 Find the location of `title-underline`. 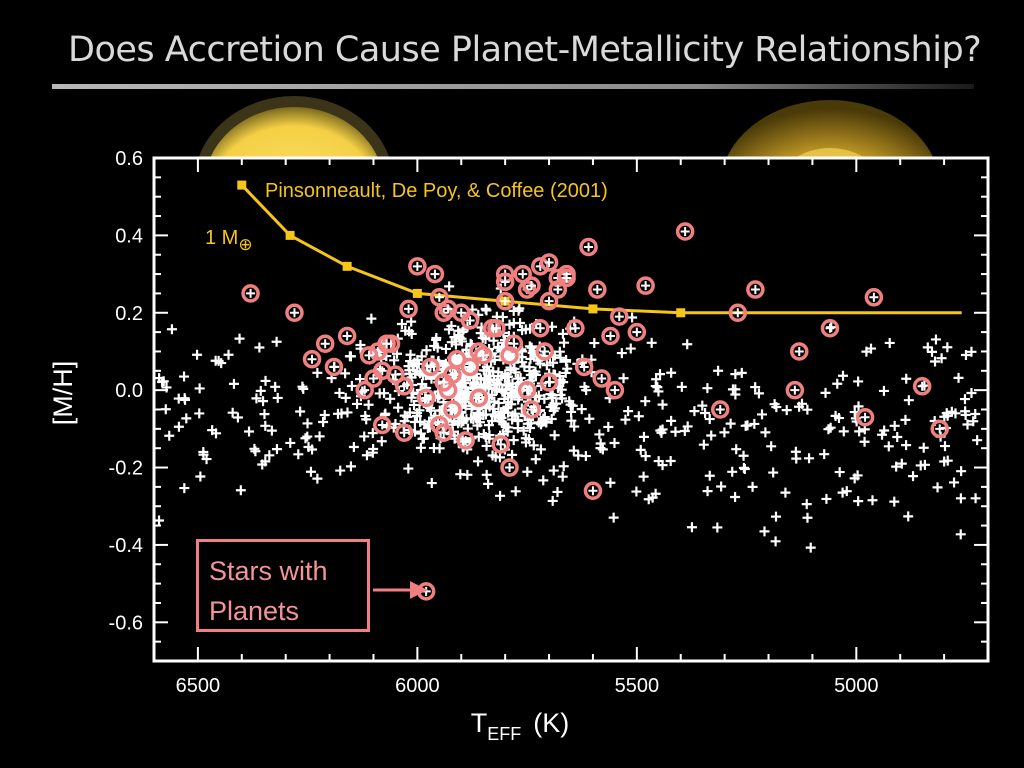

title-underline is located at coordinates (513, 86).